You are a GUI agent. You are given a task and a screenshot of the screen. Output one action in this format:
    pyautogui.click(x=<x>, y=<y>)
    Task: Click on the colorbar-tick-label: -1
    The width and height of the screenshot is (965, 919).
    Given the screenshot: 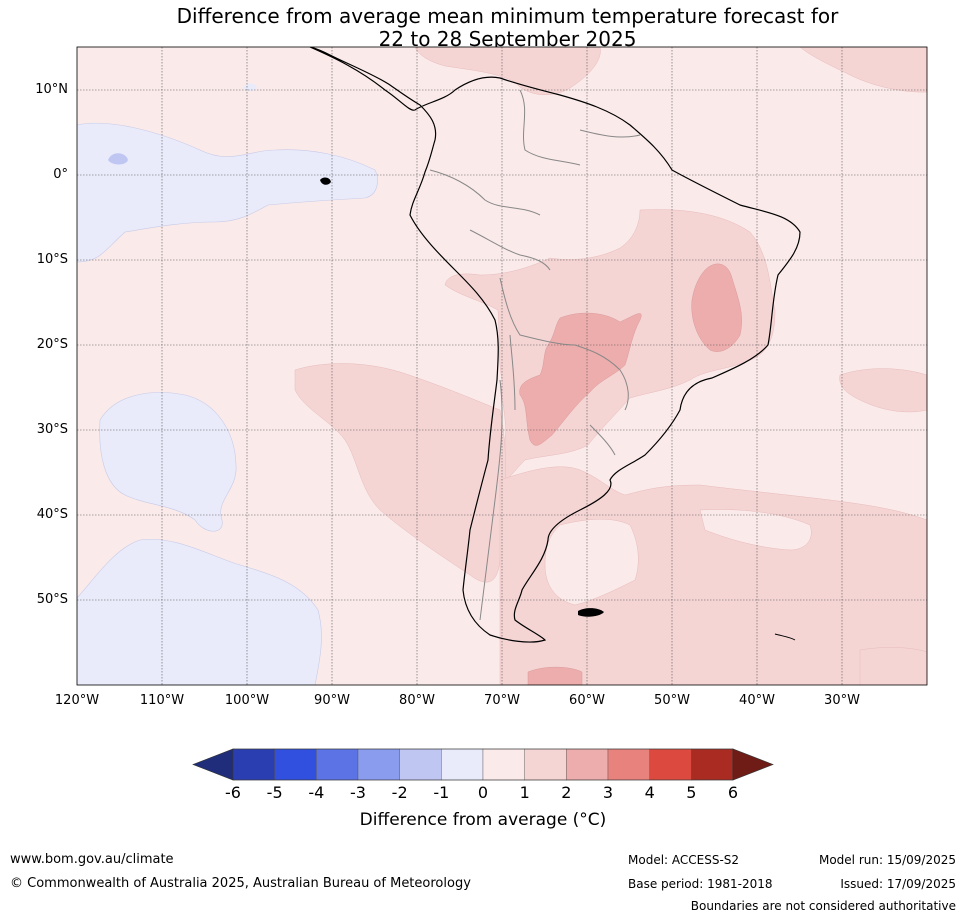 What is the action you would take?
    pyautogui.click(x=441, y=792)
    